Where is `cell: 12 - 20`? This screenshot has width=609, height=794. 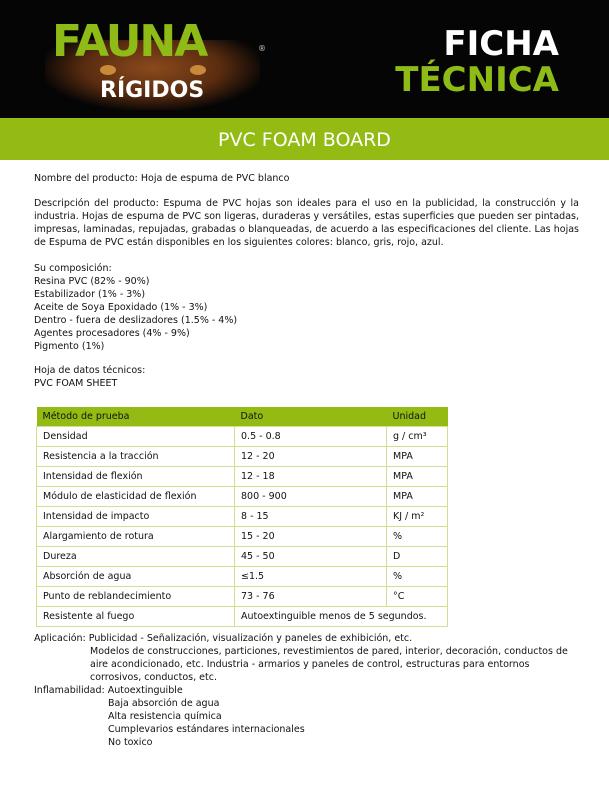 cell: 12 - 20 is located at coordinates (310, 456).